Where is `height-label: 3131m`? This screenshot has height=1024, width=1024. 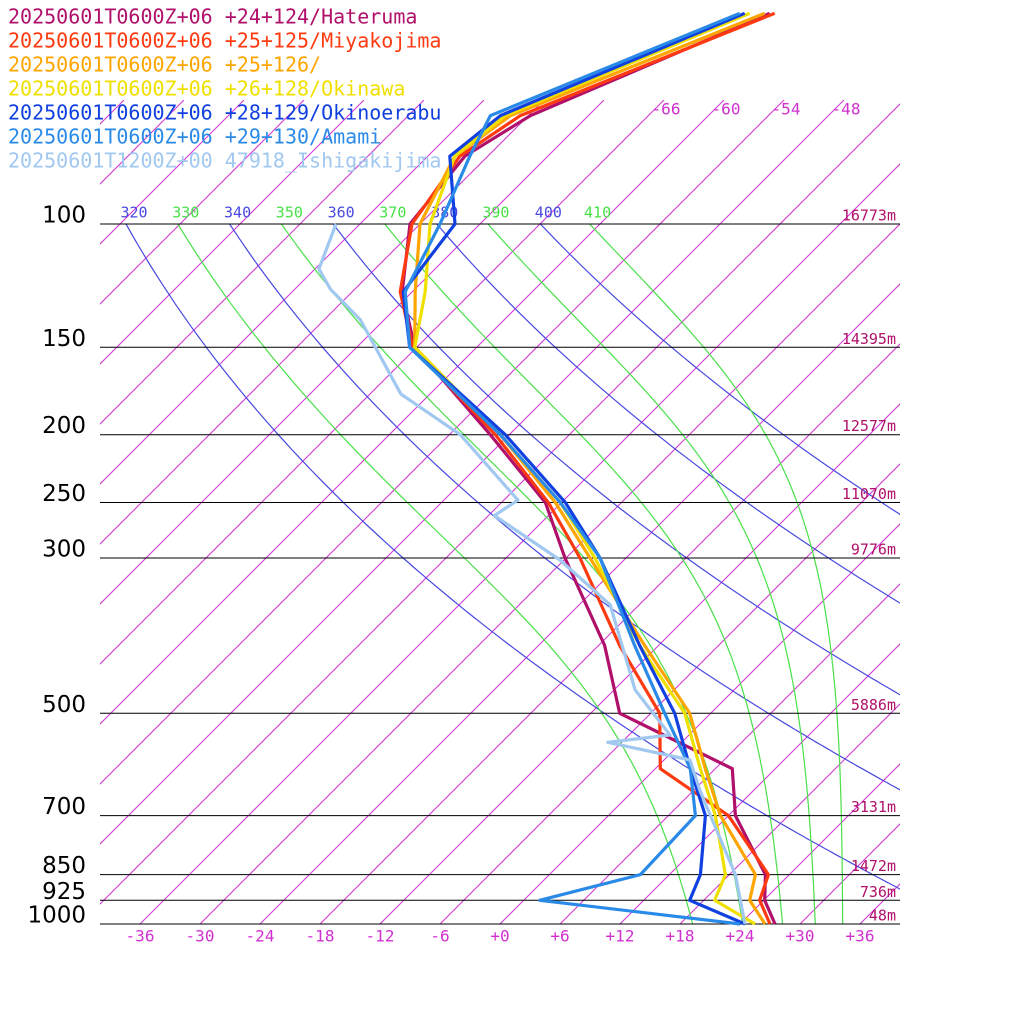 height-label: 3131m is located at coordinates (873, 807).